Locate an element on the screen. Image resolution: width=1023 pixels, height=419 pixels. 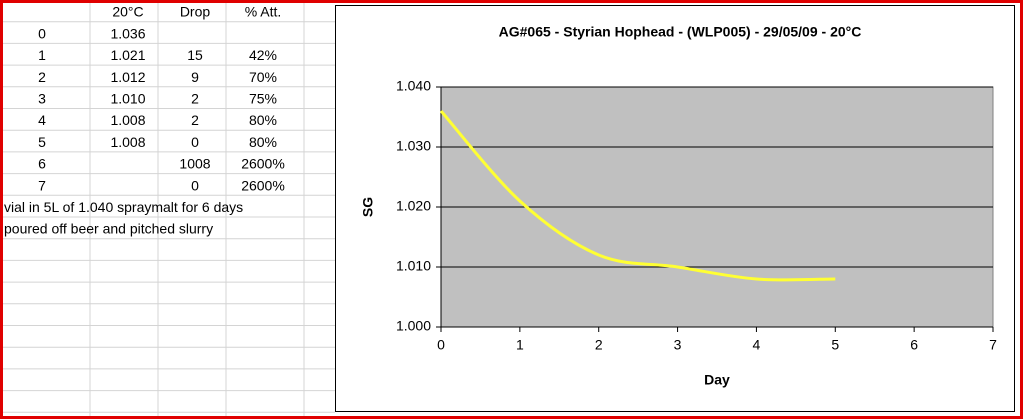
cell: 7 is located at coordinates (42, 185).